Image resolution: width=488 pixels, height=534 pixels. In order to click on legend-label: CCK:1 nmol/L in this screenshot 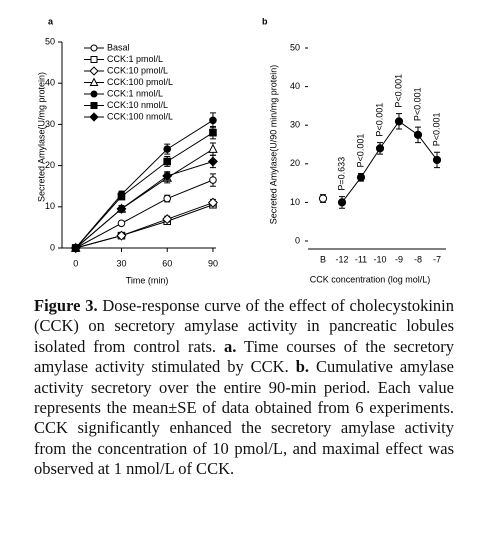, I will do `click(135, 93)`.